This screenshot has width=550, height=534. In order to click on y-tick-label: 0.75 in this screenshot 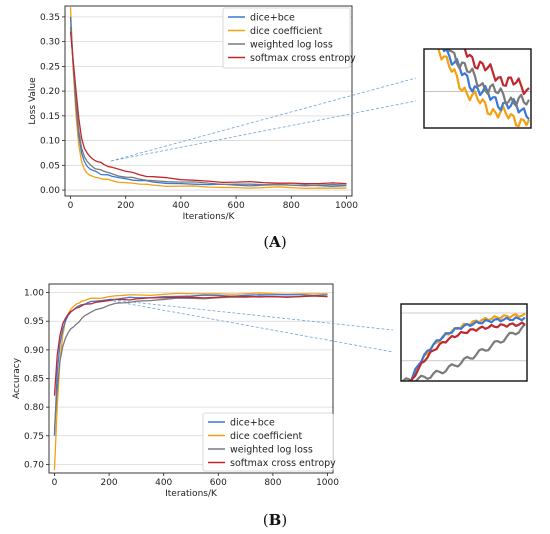, I will do `click(34, 437)`.